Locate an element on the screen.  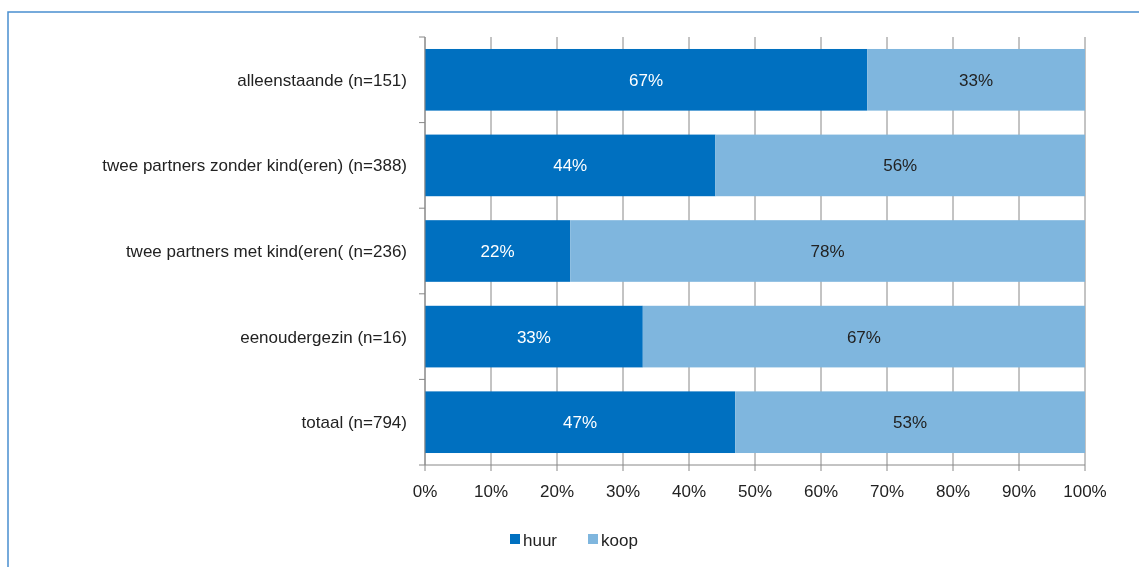
data-label: 78% is located at coordinates (827, 251).